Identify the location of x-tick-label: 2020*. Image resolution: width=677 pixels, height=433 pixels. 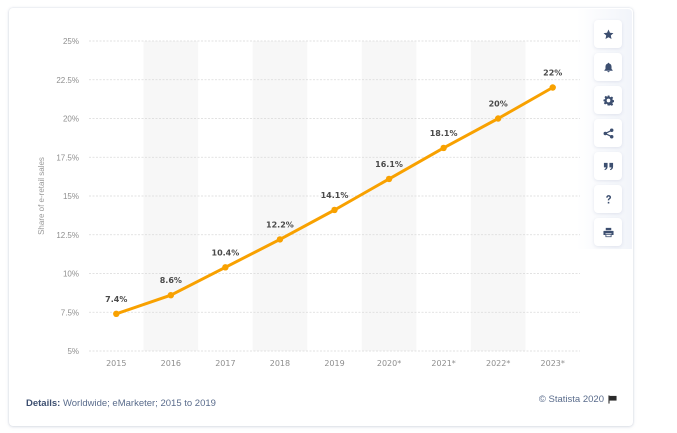
(389, 363).